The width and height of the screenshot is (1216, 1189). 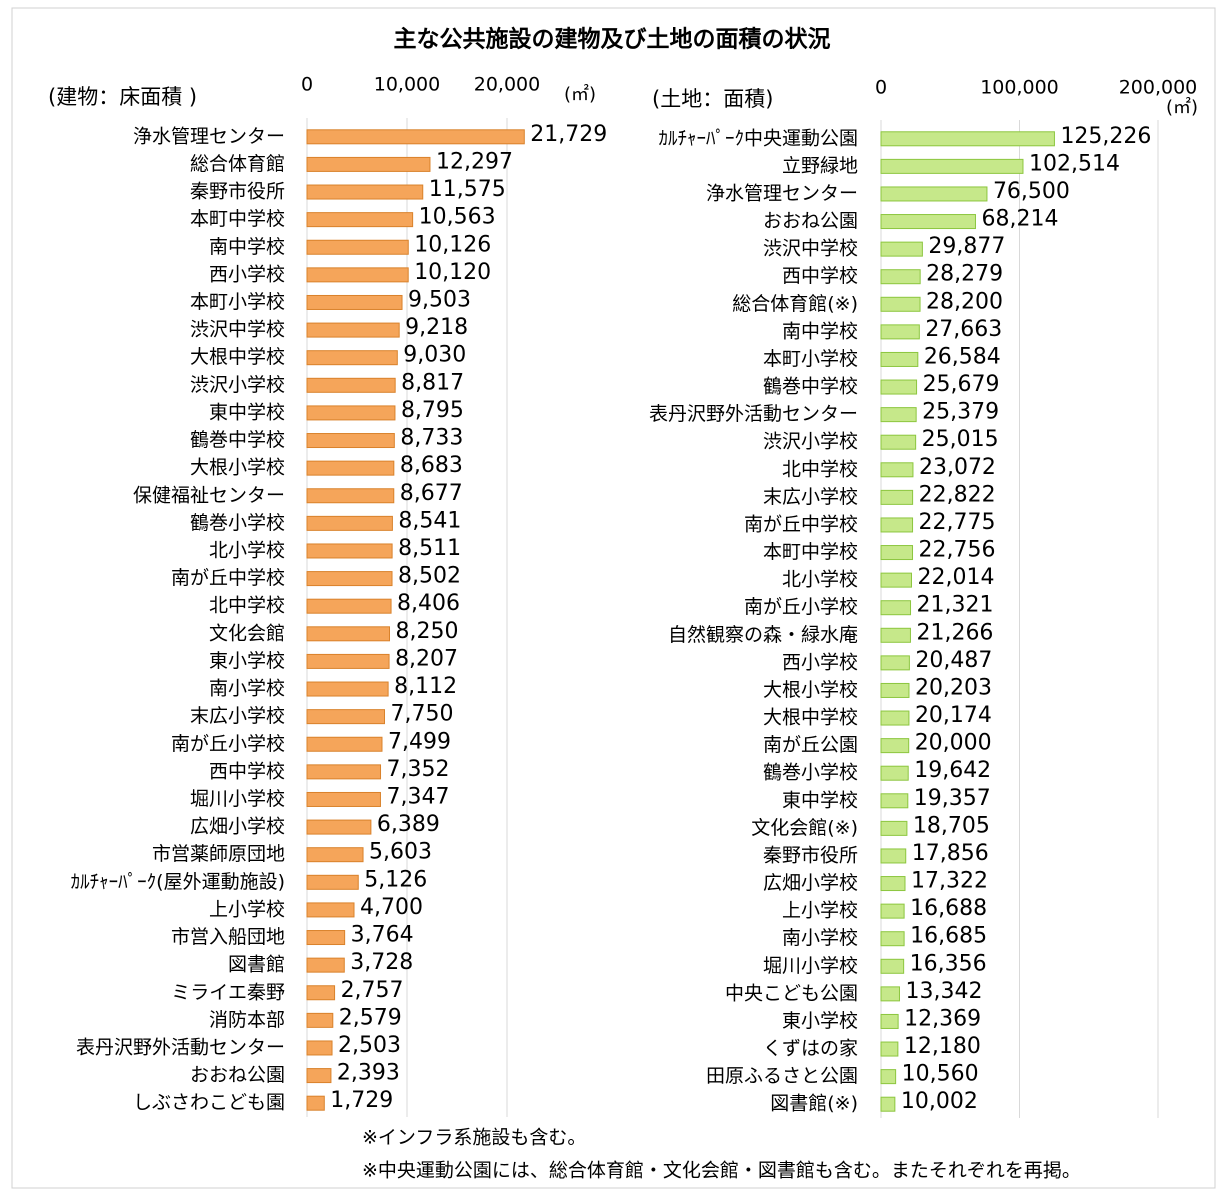 I want to click on y-tick-label: 広畑小学校, so click(x=237, y=827).